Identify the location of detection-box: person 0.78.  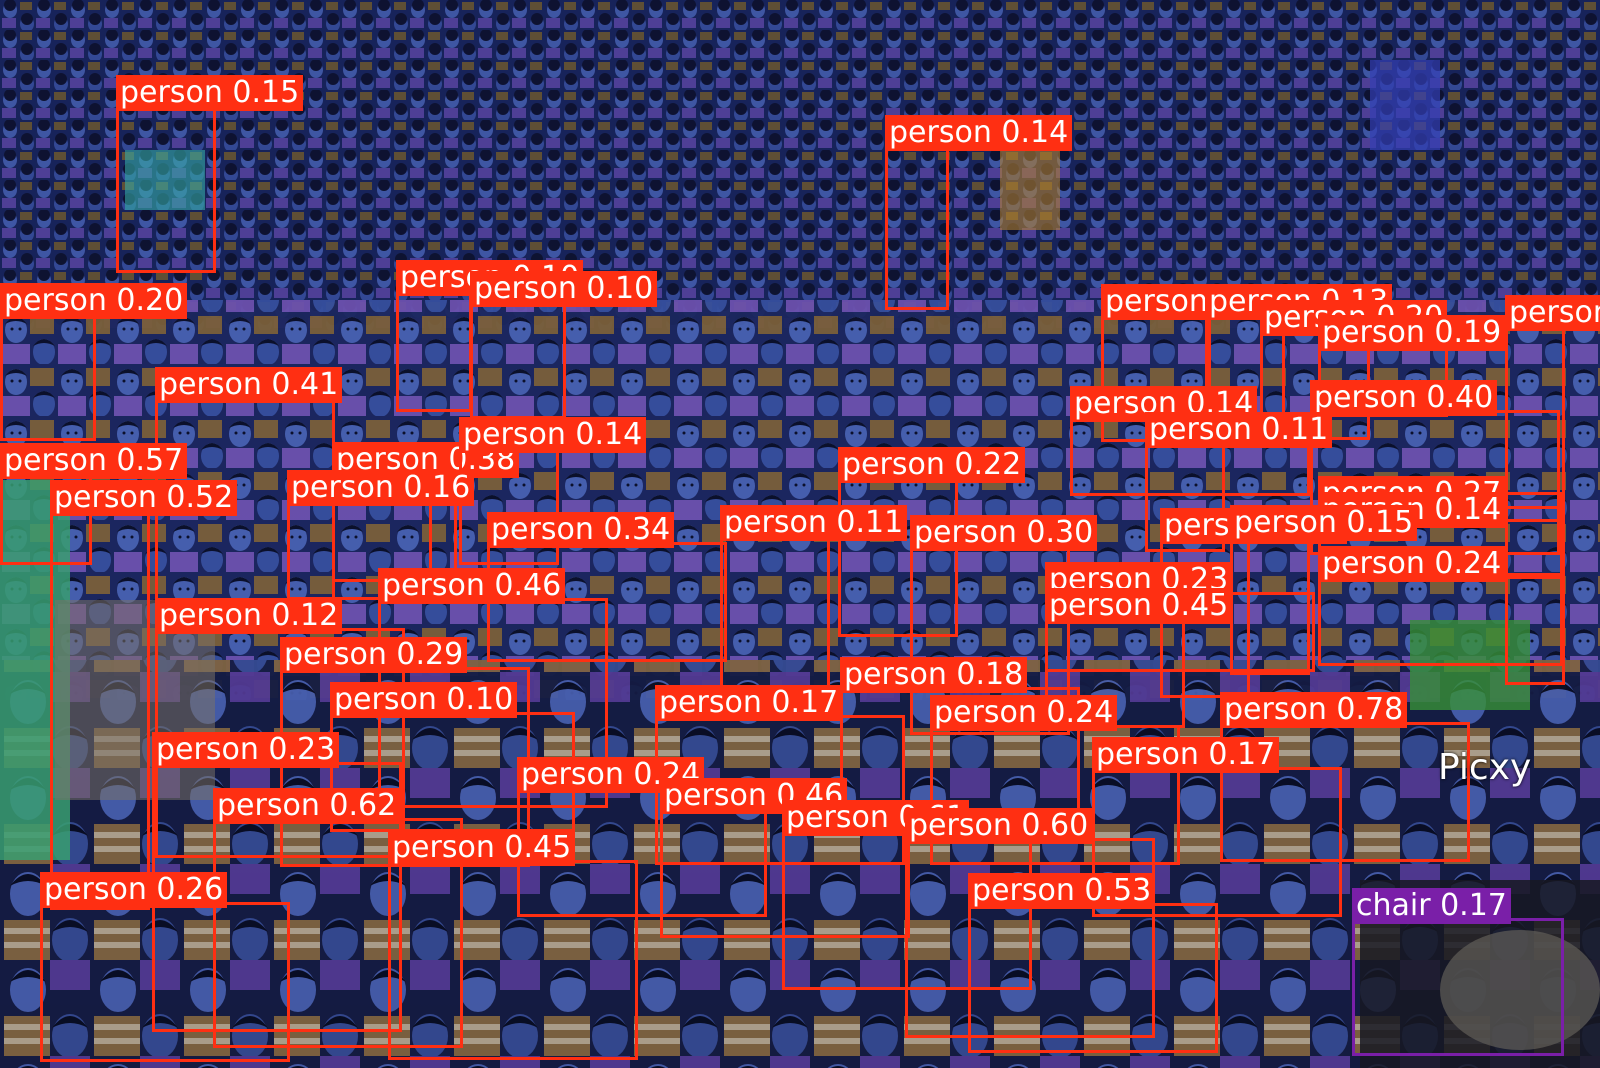
(1345, 777).